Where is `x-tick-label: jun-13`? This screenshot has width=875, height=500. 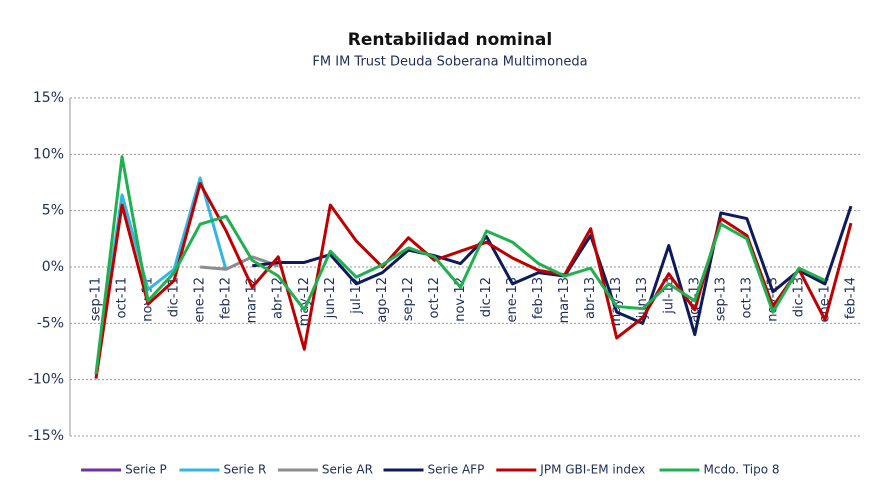 x-tick-label: jun-13 is located at coordinates (642, 298).